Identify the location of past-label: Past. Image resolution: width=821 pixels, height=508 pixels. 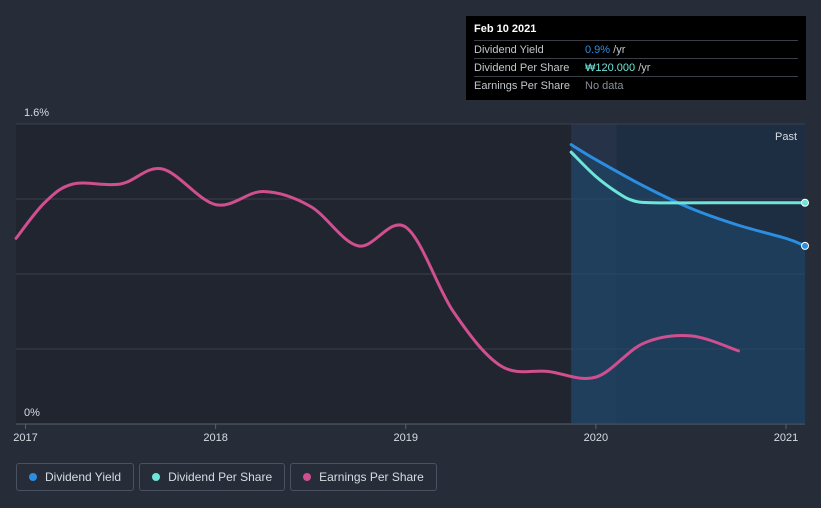
(786, 137).